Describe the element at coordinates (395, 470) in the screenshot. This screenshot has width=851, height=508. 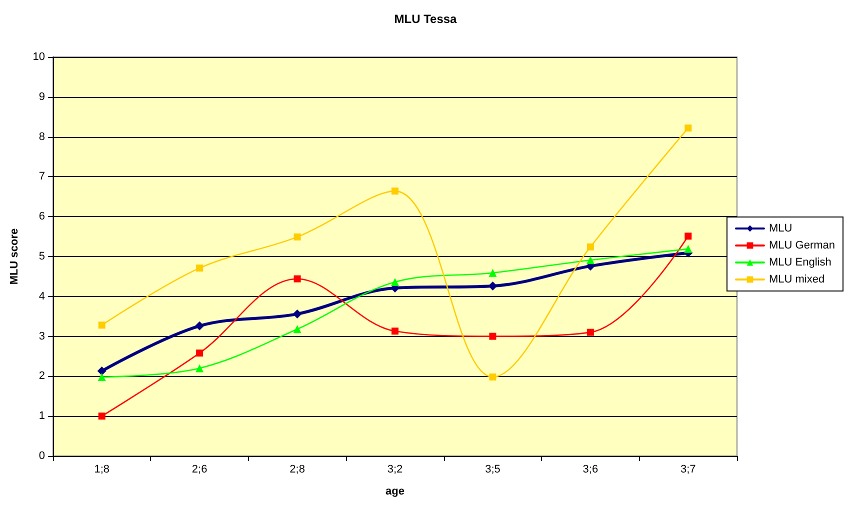
I see `x-tick-label: 3;2` at that location.